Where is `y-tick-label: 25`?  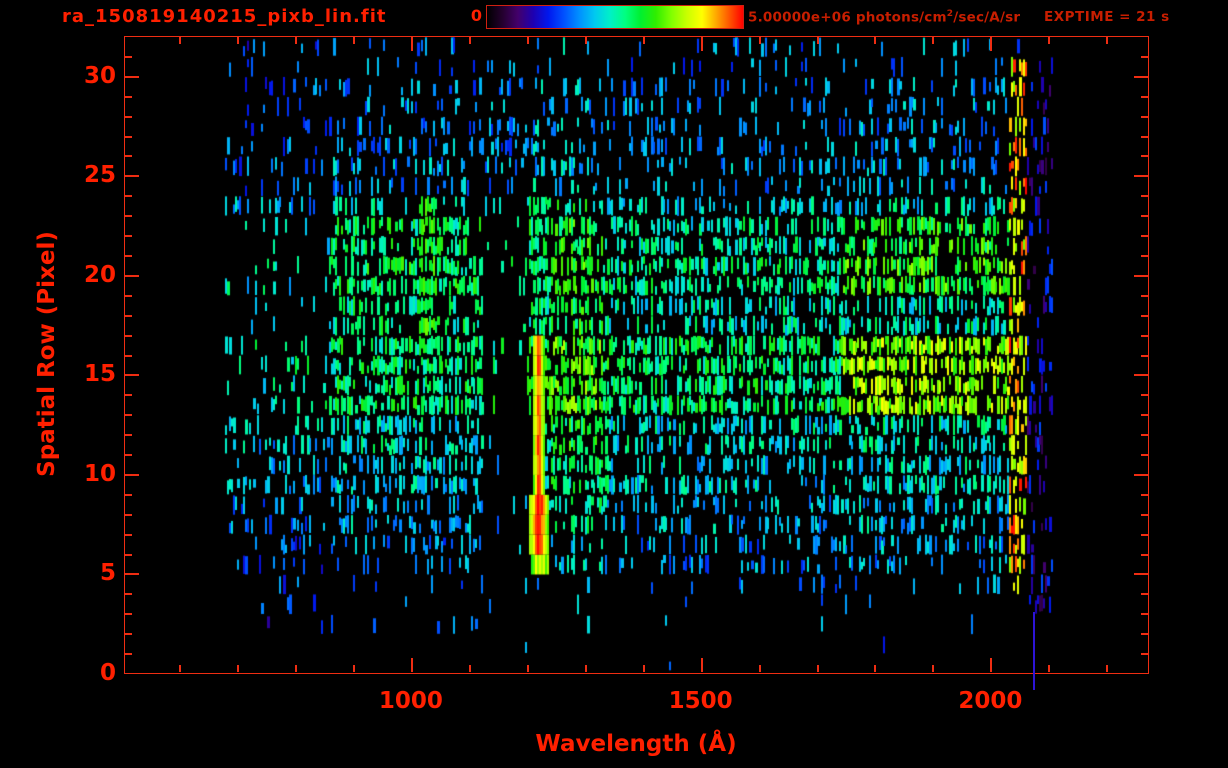 y-tick-label: 25 is located at coordinates (99, 175).